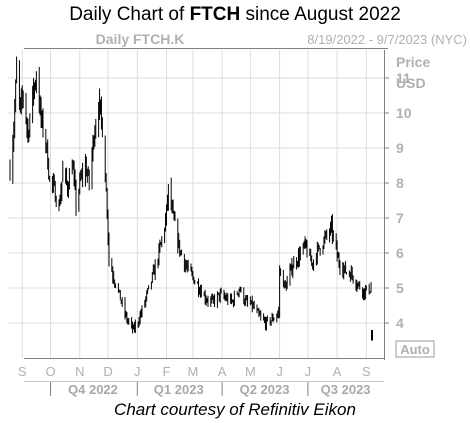 The height and width of the screenshot is (423, 470). I want to click on auto-button: Auto, so click(415, 349).